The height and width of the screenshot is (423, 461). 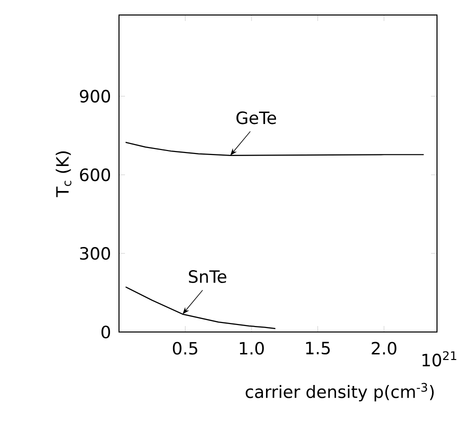 What do you see at coordinates (252, 348) in the screenshot?
I see `x-tick-label: 1.0` at bounding box center [252, 348].